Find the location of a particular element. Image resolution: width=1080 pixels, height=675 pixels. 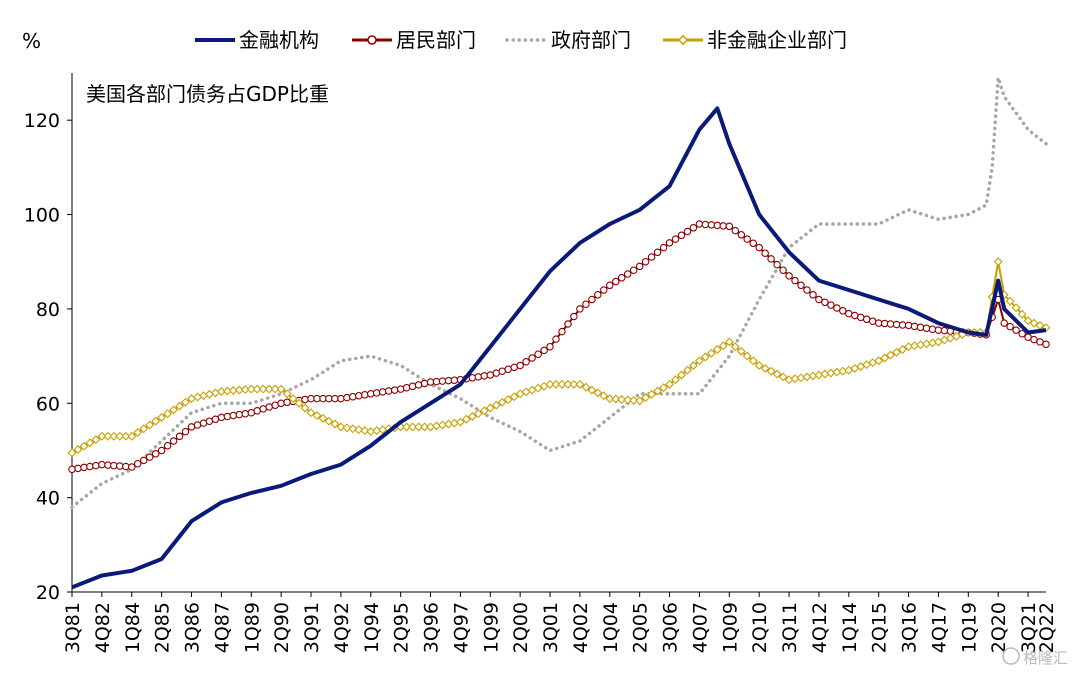

legend-item-2: 政府部门 is located at coordinates (568, 40).